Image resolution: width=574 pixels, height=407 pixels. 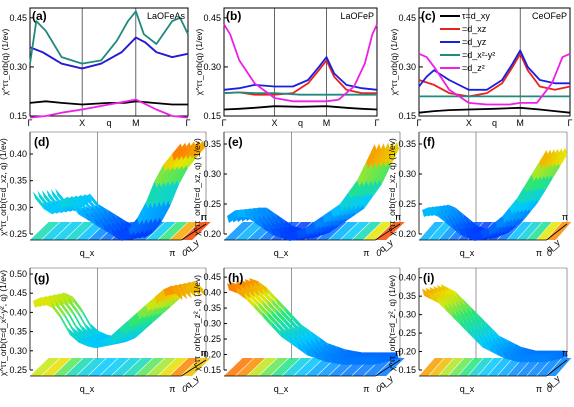 What do you see at coordinates (549, 253) in the screenshot?
I see `corner-label-zero: 0` at bounding box center [549, 253].